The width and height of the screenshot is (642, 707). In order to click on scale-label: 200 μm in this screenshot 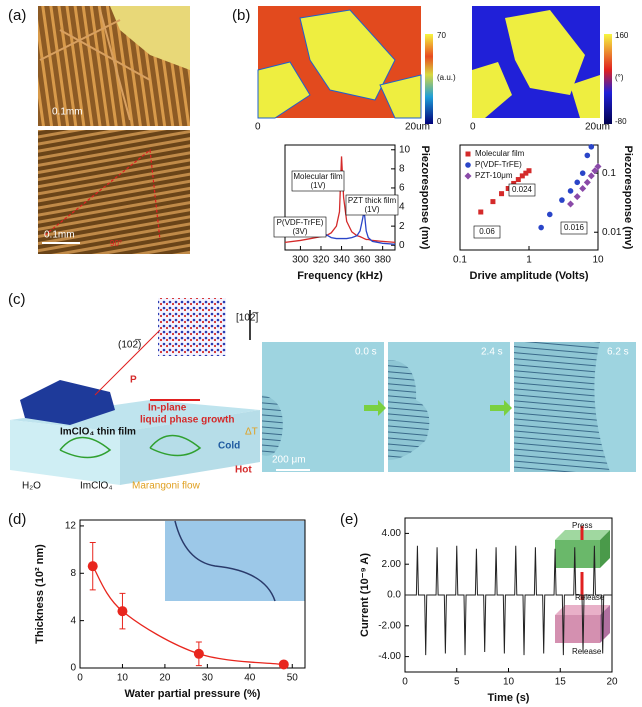, I will do `click(289, 460)`.